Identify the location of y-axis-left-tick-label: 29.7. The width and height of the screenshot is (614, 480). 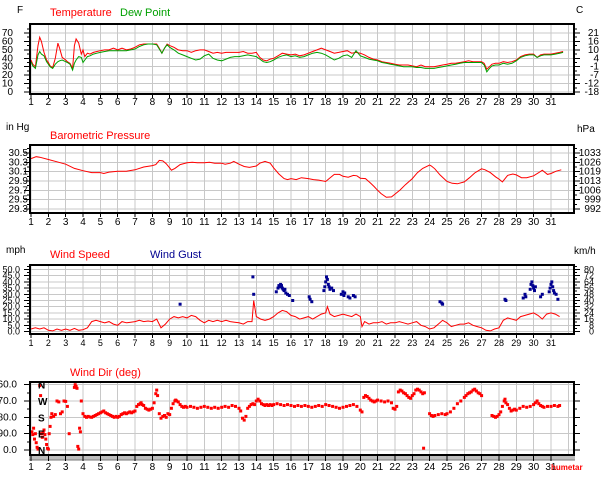
(19, 190).